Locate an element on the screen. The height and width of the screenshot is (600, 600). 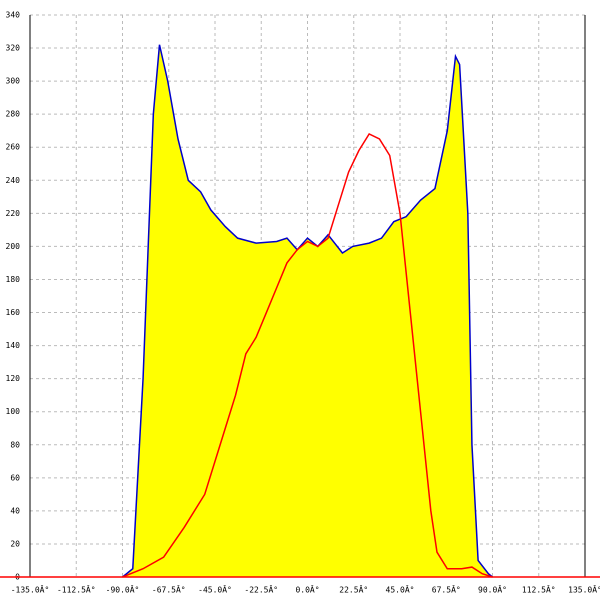
x-tick-label: 45.0Â° is located at coordinates (400, 589).